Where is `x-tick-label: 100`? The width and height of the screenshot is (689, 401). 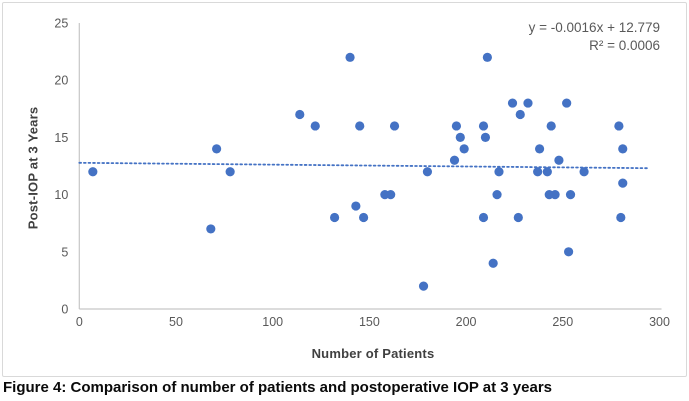 x-tick-label: 100 is located at coordinates (272, 322).